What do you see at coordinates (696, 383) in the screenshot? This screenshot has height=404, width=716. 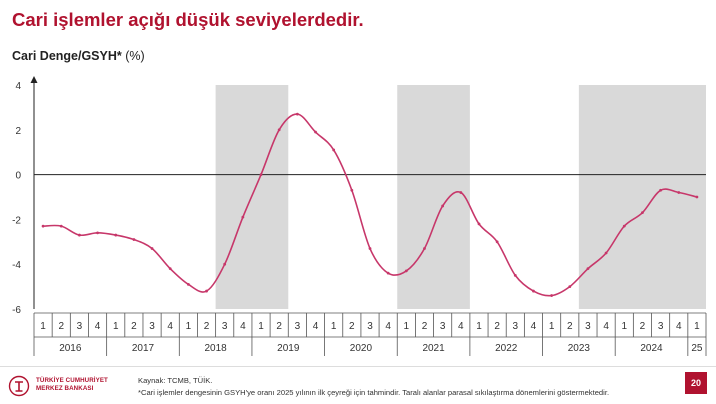 I see `page-number: 20` at bounding box center [696, 383].